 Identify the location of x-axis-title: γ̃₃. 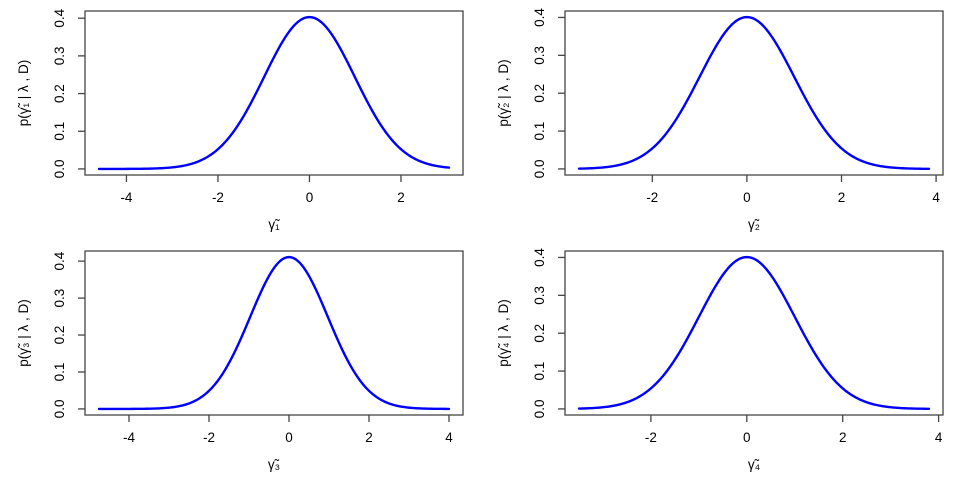
(274, 464).